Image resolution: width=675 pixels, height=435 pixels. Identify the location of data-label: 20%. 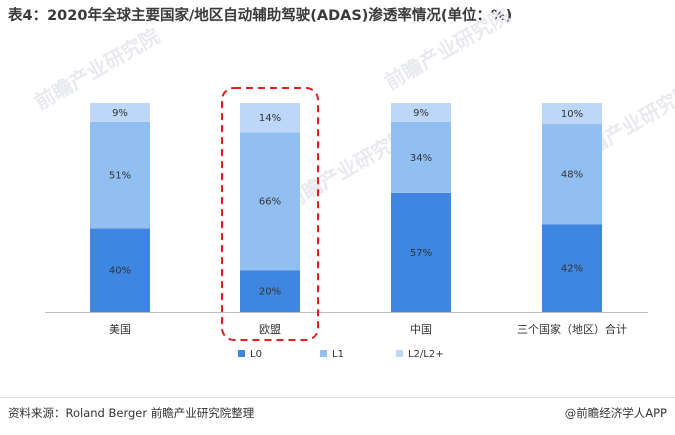
(270, 292).